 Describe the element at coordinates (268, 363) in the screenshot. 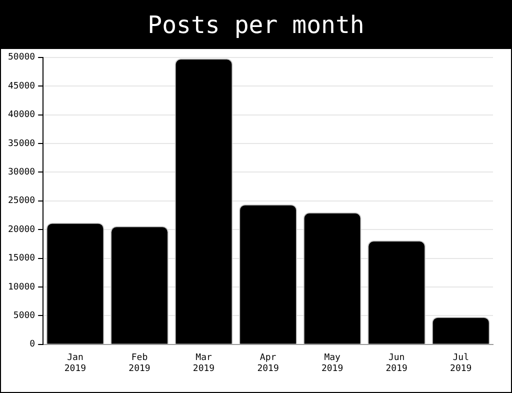

I see `x-tick-label: Apr 2019` at that location.